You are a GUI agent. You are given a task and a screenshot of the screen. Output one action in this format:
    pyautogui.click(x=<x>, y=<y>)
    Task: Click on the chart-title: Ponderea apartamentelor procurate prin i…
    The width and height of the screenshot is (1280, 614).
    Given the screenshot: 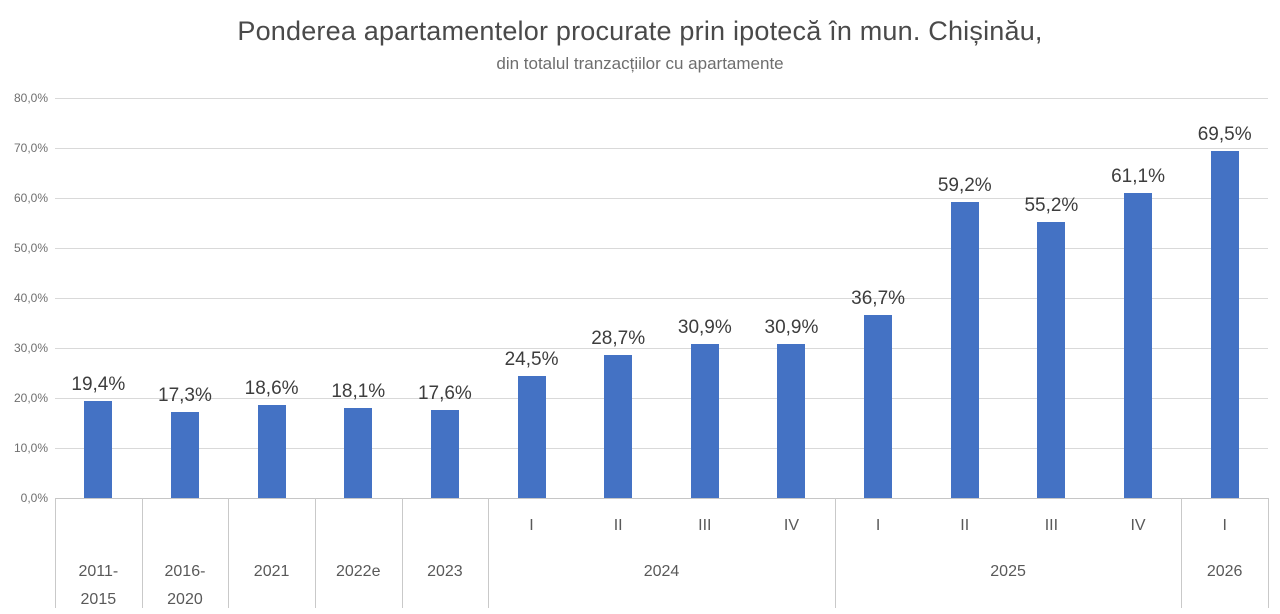 What is the action you would take?
    pyautogui.click(x=640, y=31)
    